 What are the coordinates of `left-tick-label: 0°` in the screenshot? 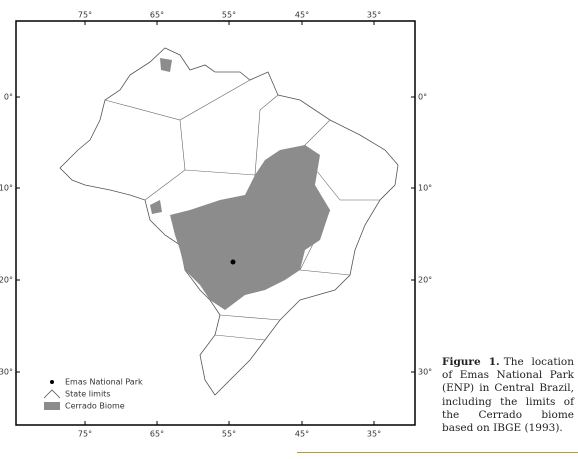 It's located at (8, 97).